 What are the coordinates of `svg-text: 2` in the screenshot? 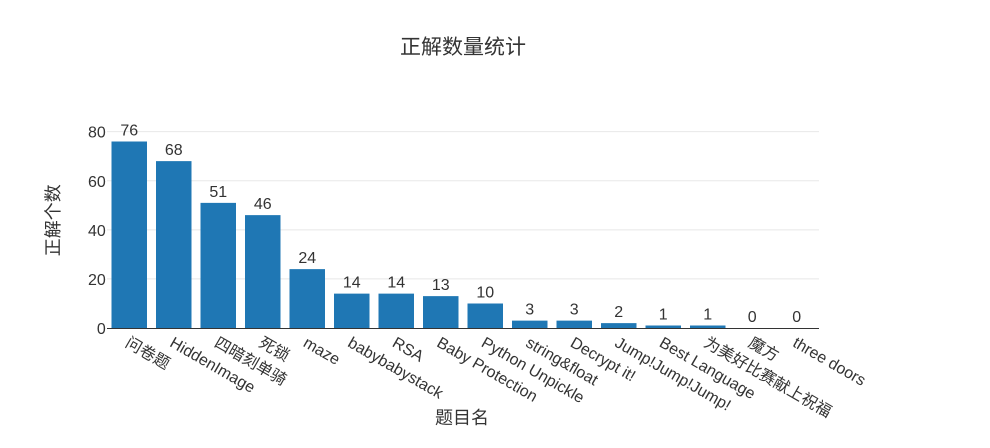 It's located at (618, 312).